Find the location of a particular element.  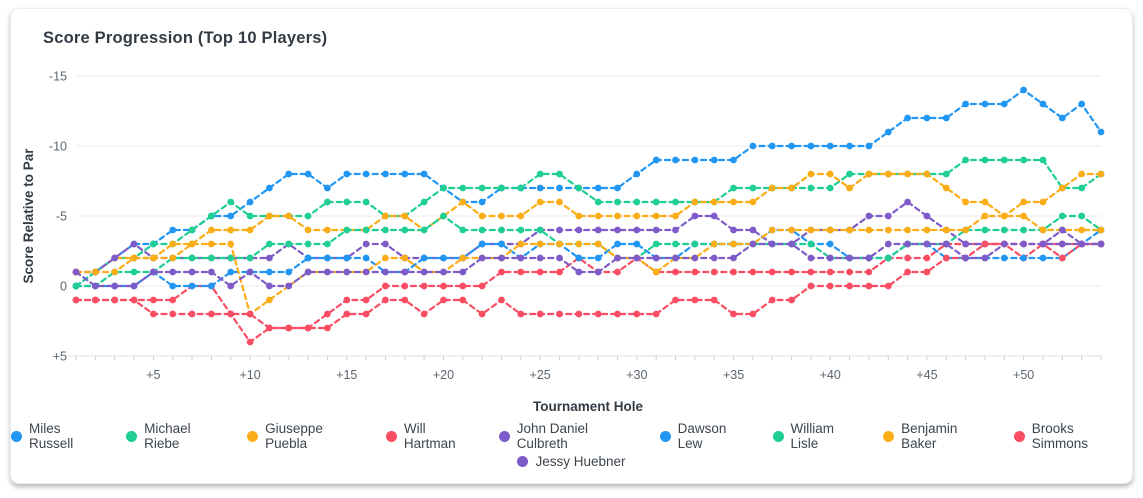

legend-item: Benjamin Baker is located at coordinates (939, 436).